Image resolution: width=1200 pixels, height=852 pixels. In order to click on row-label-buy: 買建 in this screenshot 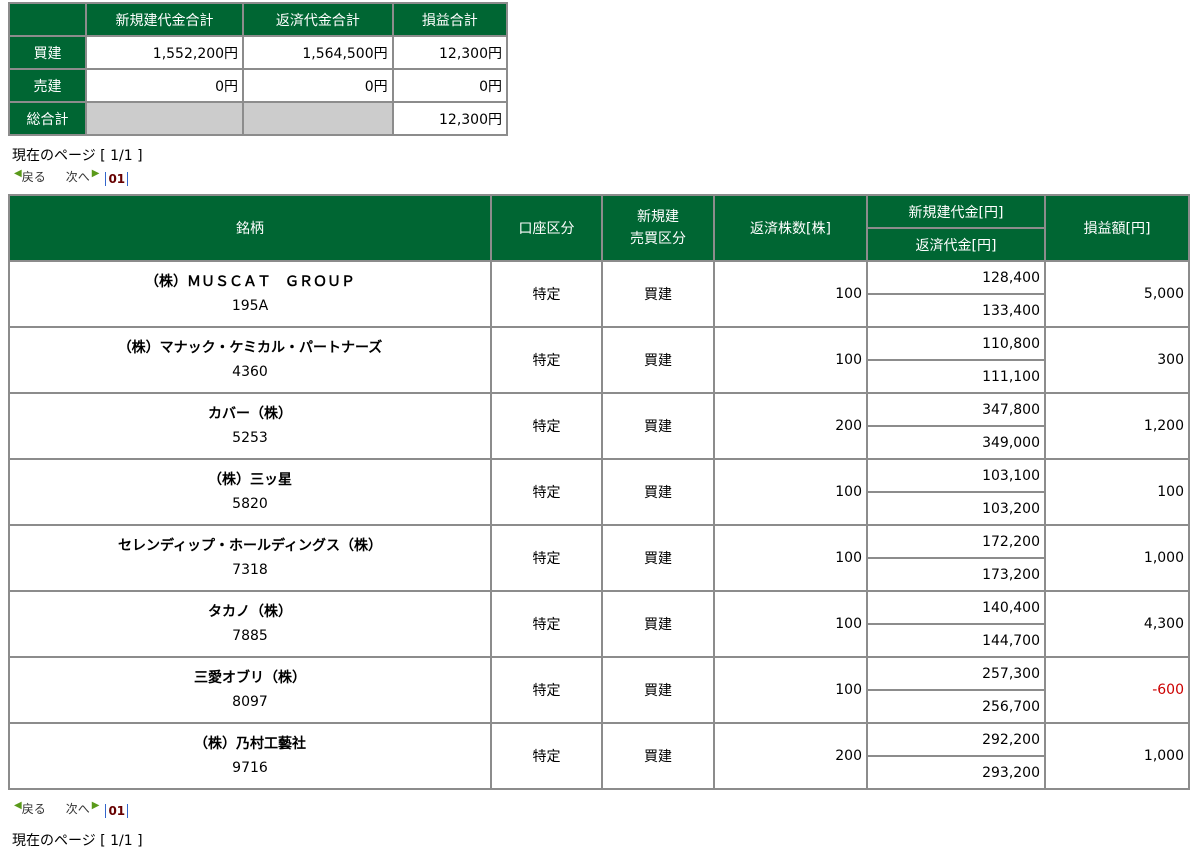, I will do `click(47, 52)`.